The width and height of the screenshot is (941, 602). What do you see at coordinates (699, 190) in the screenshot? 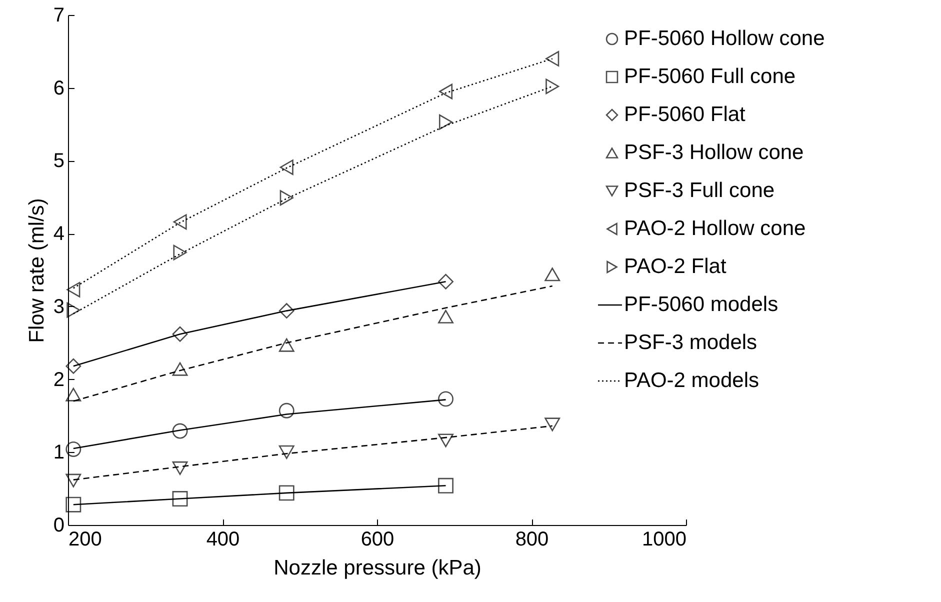
I see `legend-label: PSF-3 Full cone` at bounding box center [699, 190].